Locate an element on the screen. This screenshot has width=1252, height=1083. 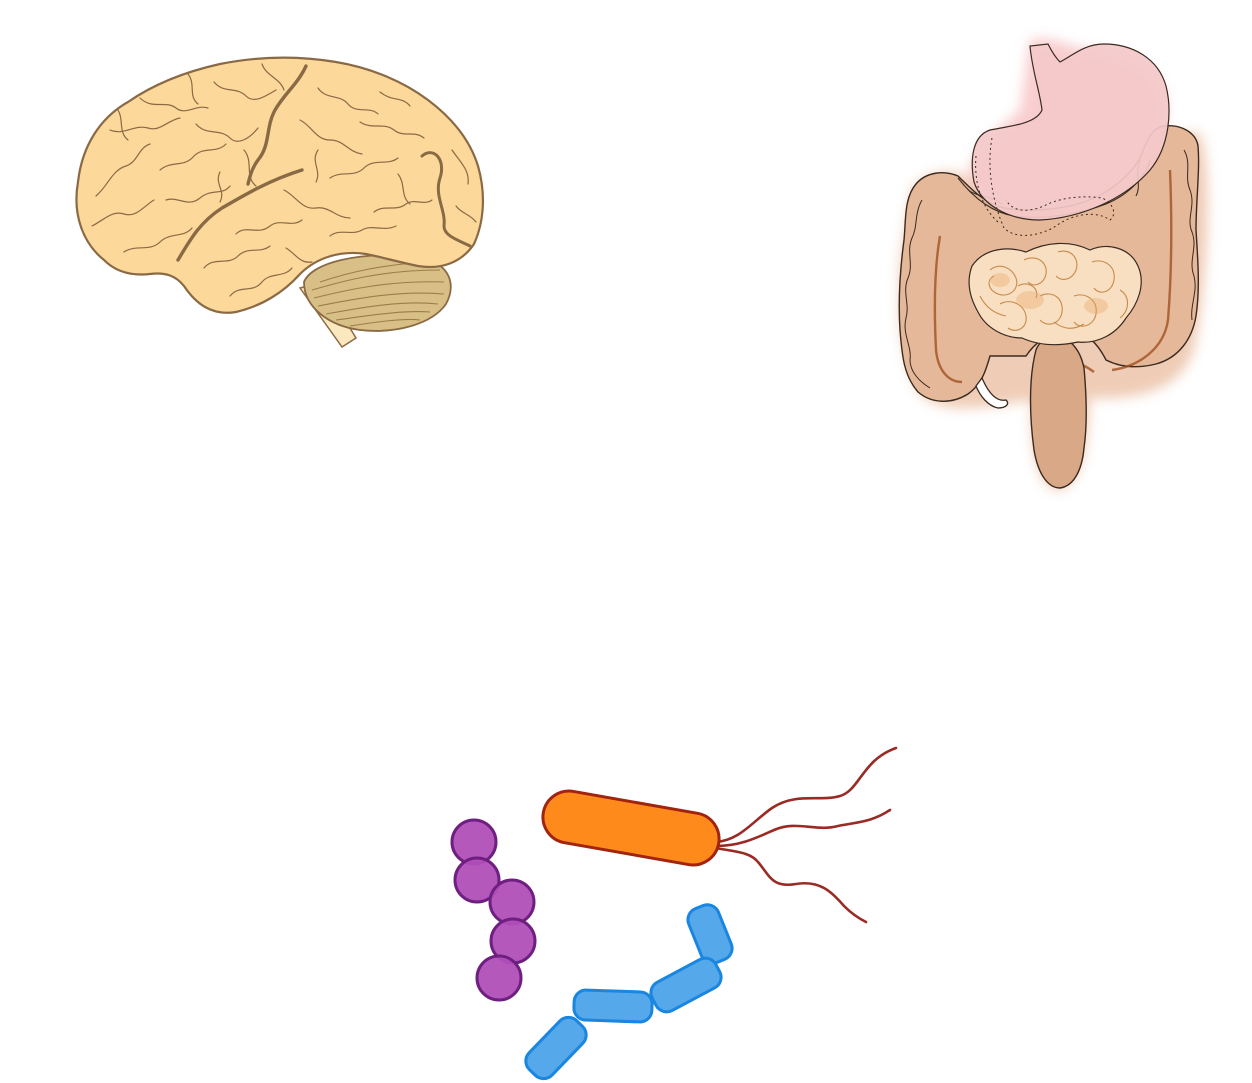
rod-chain is located at coordinates (629, 992).